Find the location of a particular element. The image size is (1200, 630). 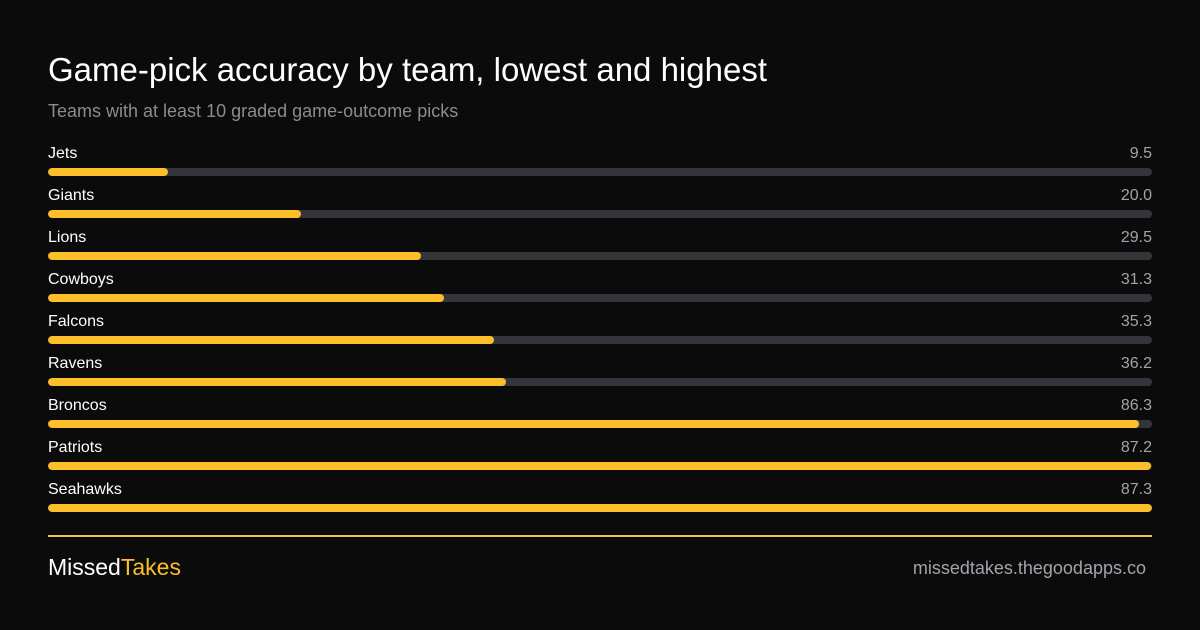

bar-label: Giants is located at coordinates (71, 195).